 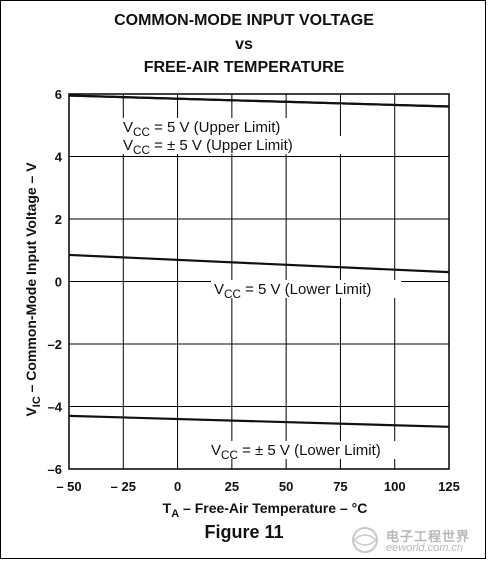 I want to click on y-tick-label-2: 2, so click(x=58, y=219).